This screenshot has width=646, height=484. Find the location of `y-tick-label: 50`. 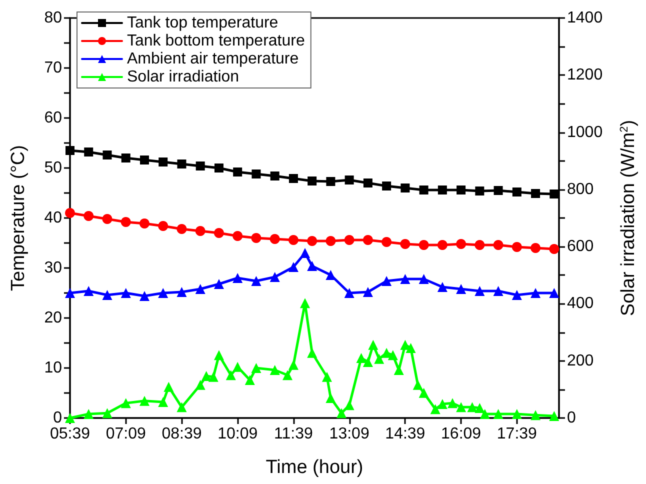

y-tick-label: 50 is located at coordinates (53, 168).